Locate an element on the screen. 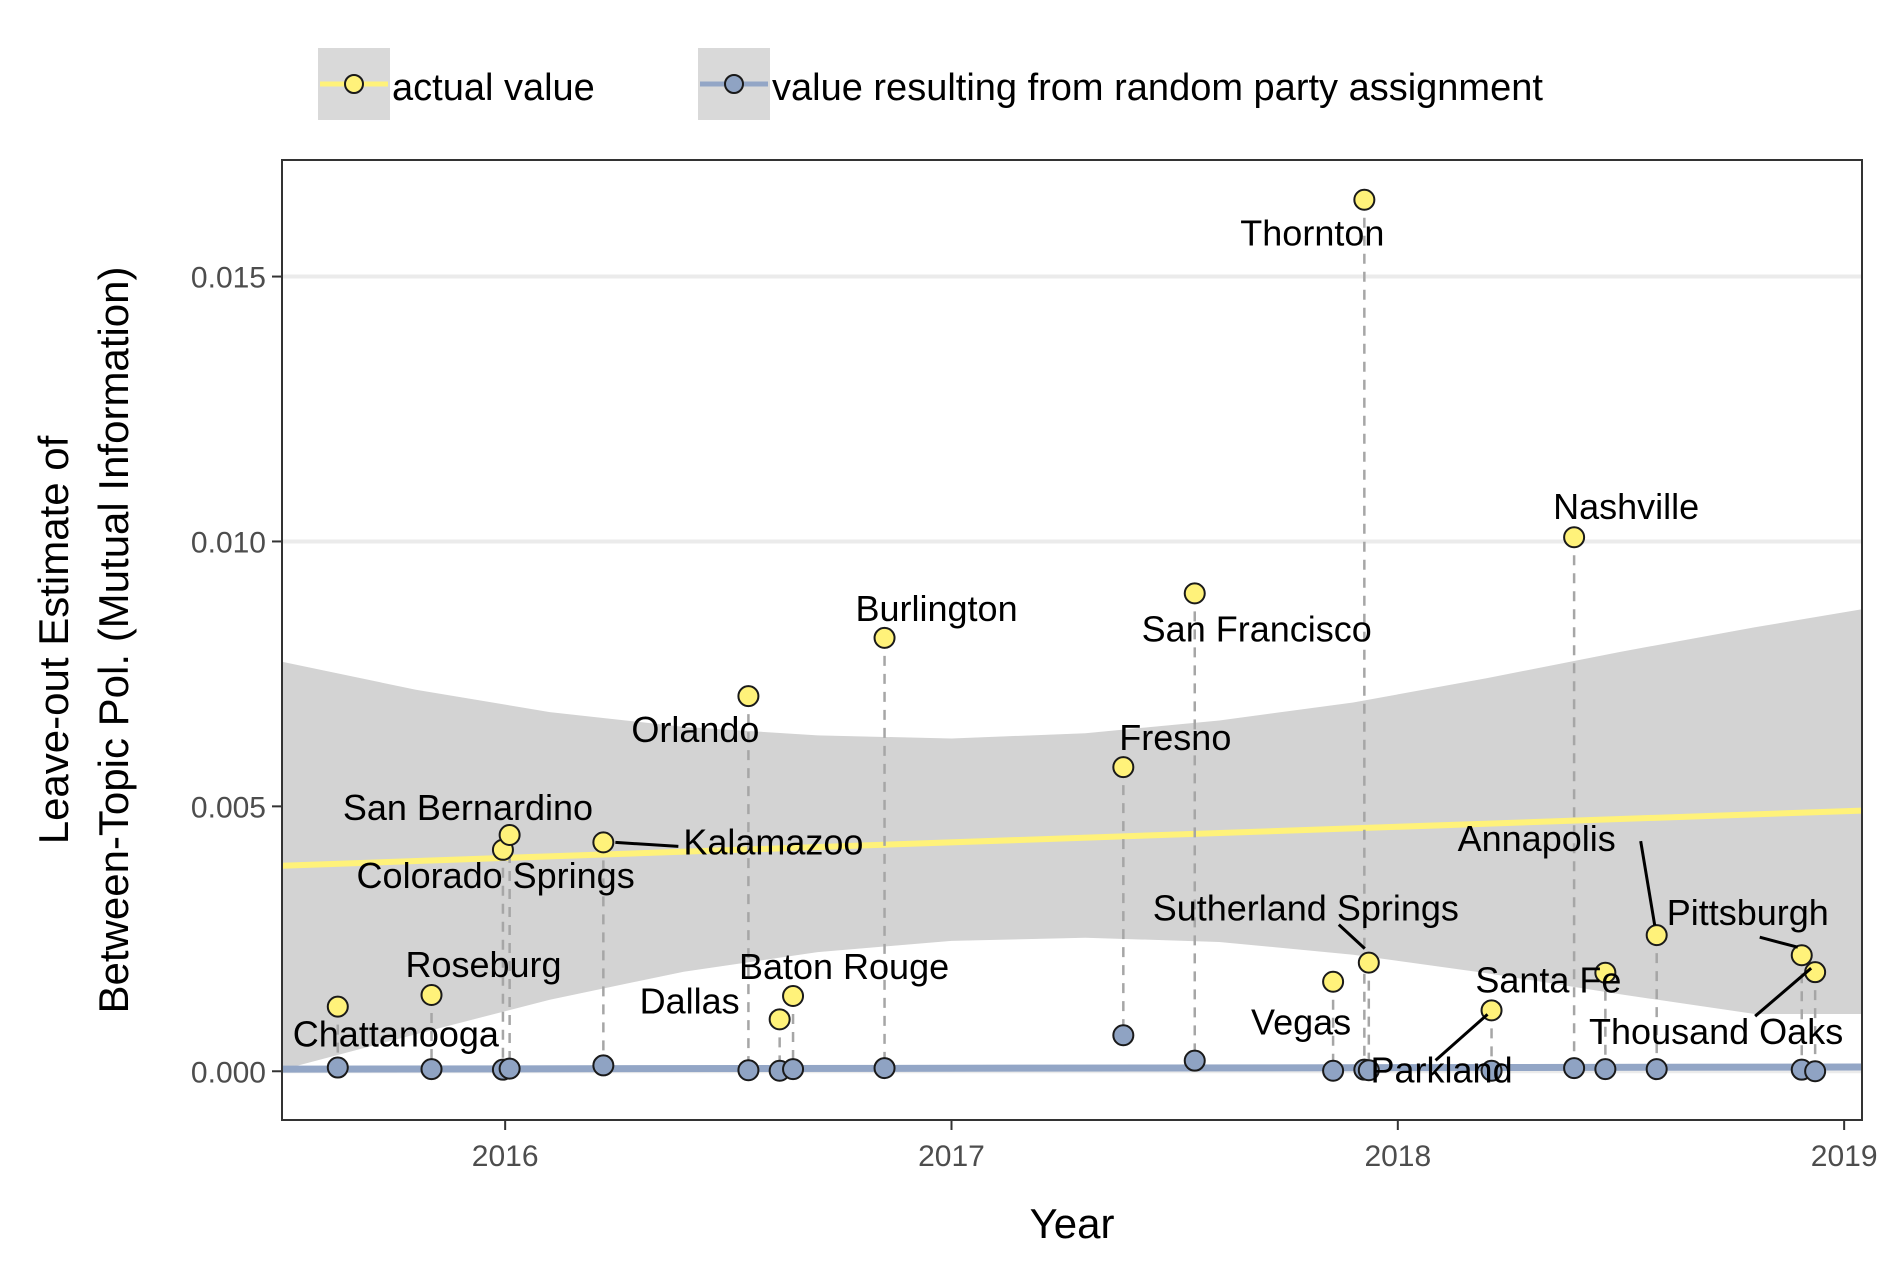 The image size is (1890, 1278). event-label: San Bernardino is located at coordinates (468, 807).